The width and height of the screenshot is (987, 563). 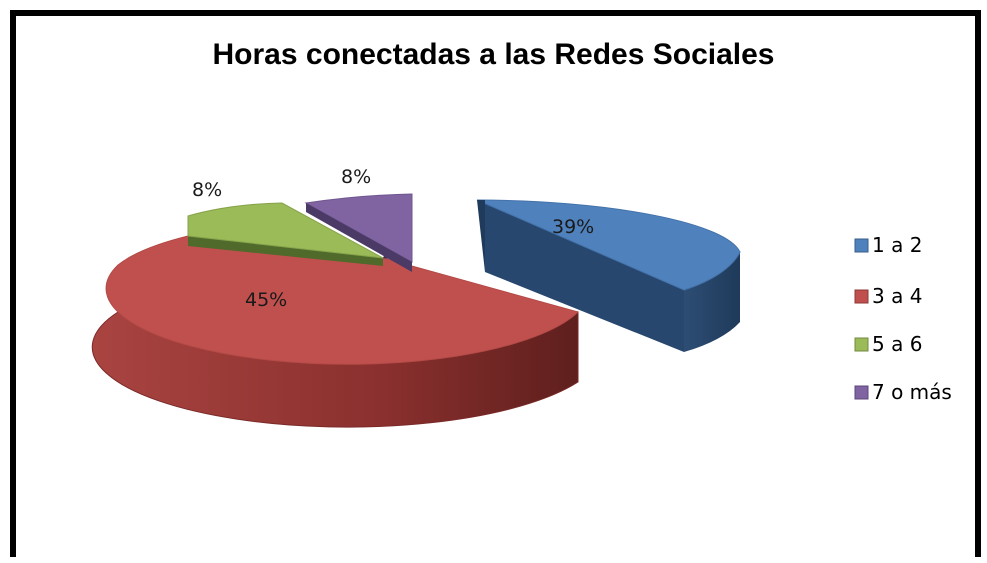 I want to click on legend-label-7-o-mas: 7 o más, so click(x=912, y=392).